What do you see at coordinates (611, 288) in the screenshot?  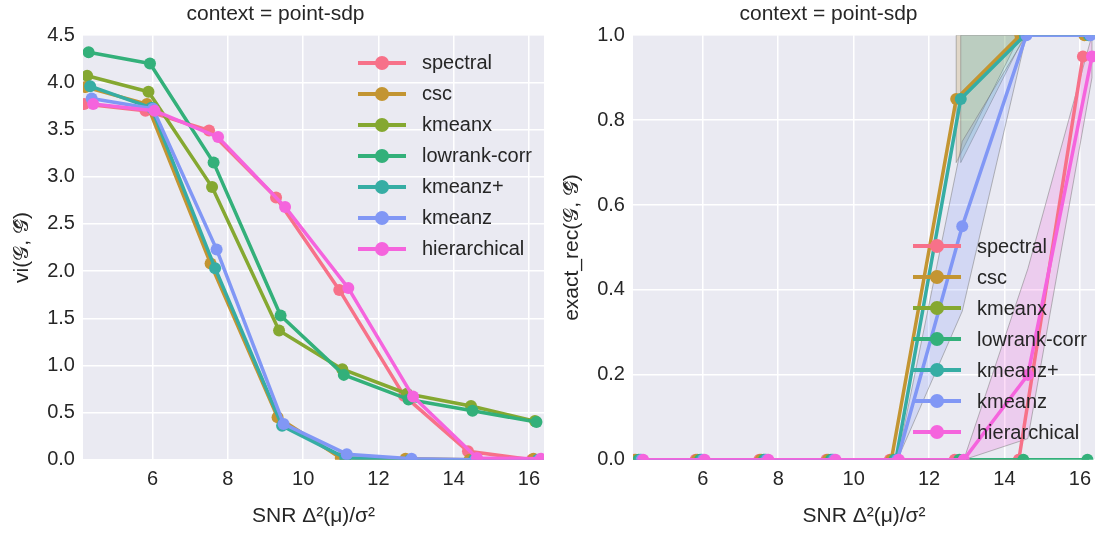 I see `y-tick-label: 0.4` at bounding box center [611, 288].